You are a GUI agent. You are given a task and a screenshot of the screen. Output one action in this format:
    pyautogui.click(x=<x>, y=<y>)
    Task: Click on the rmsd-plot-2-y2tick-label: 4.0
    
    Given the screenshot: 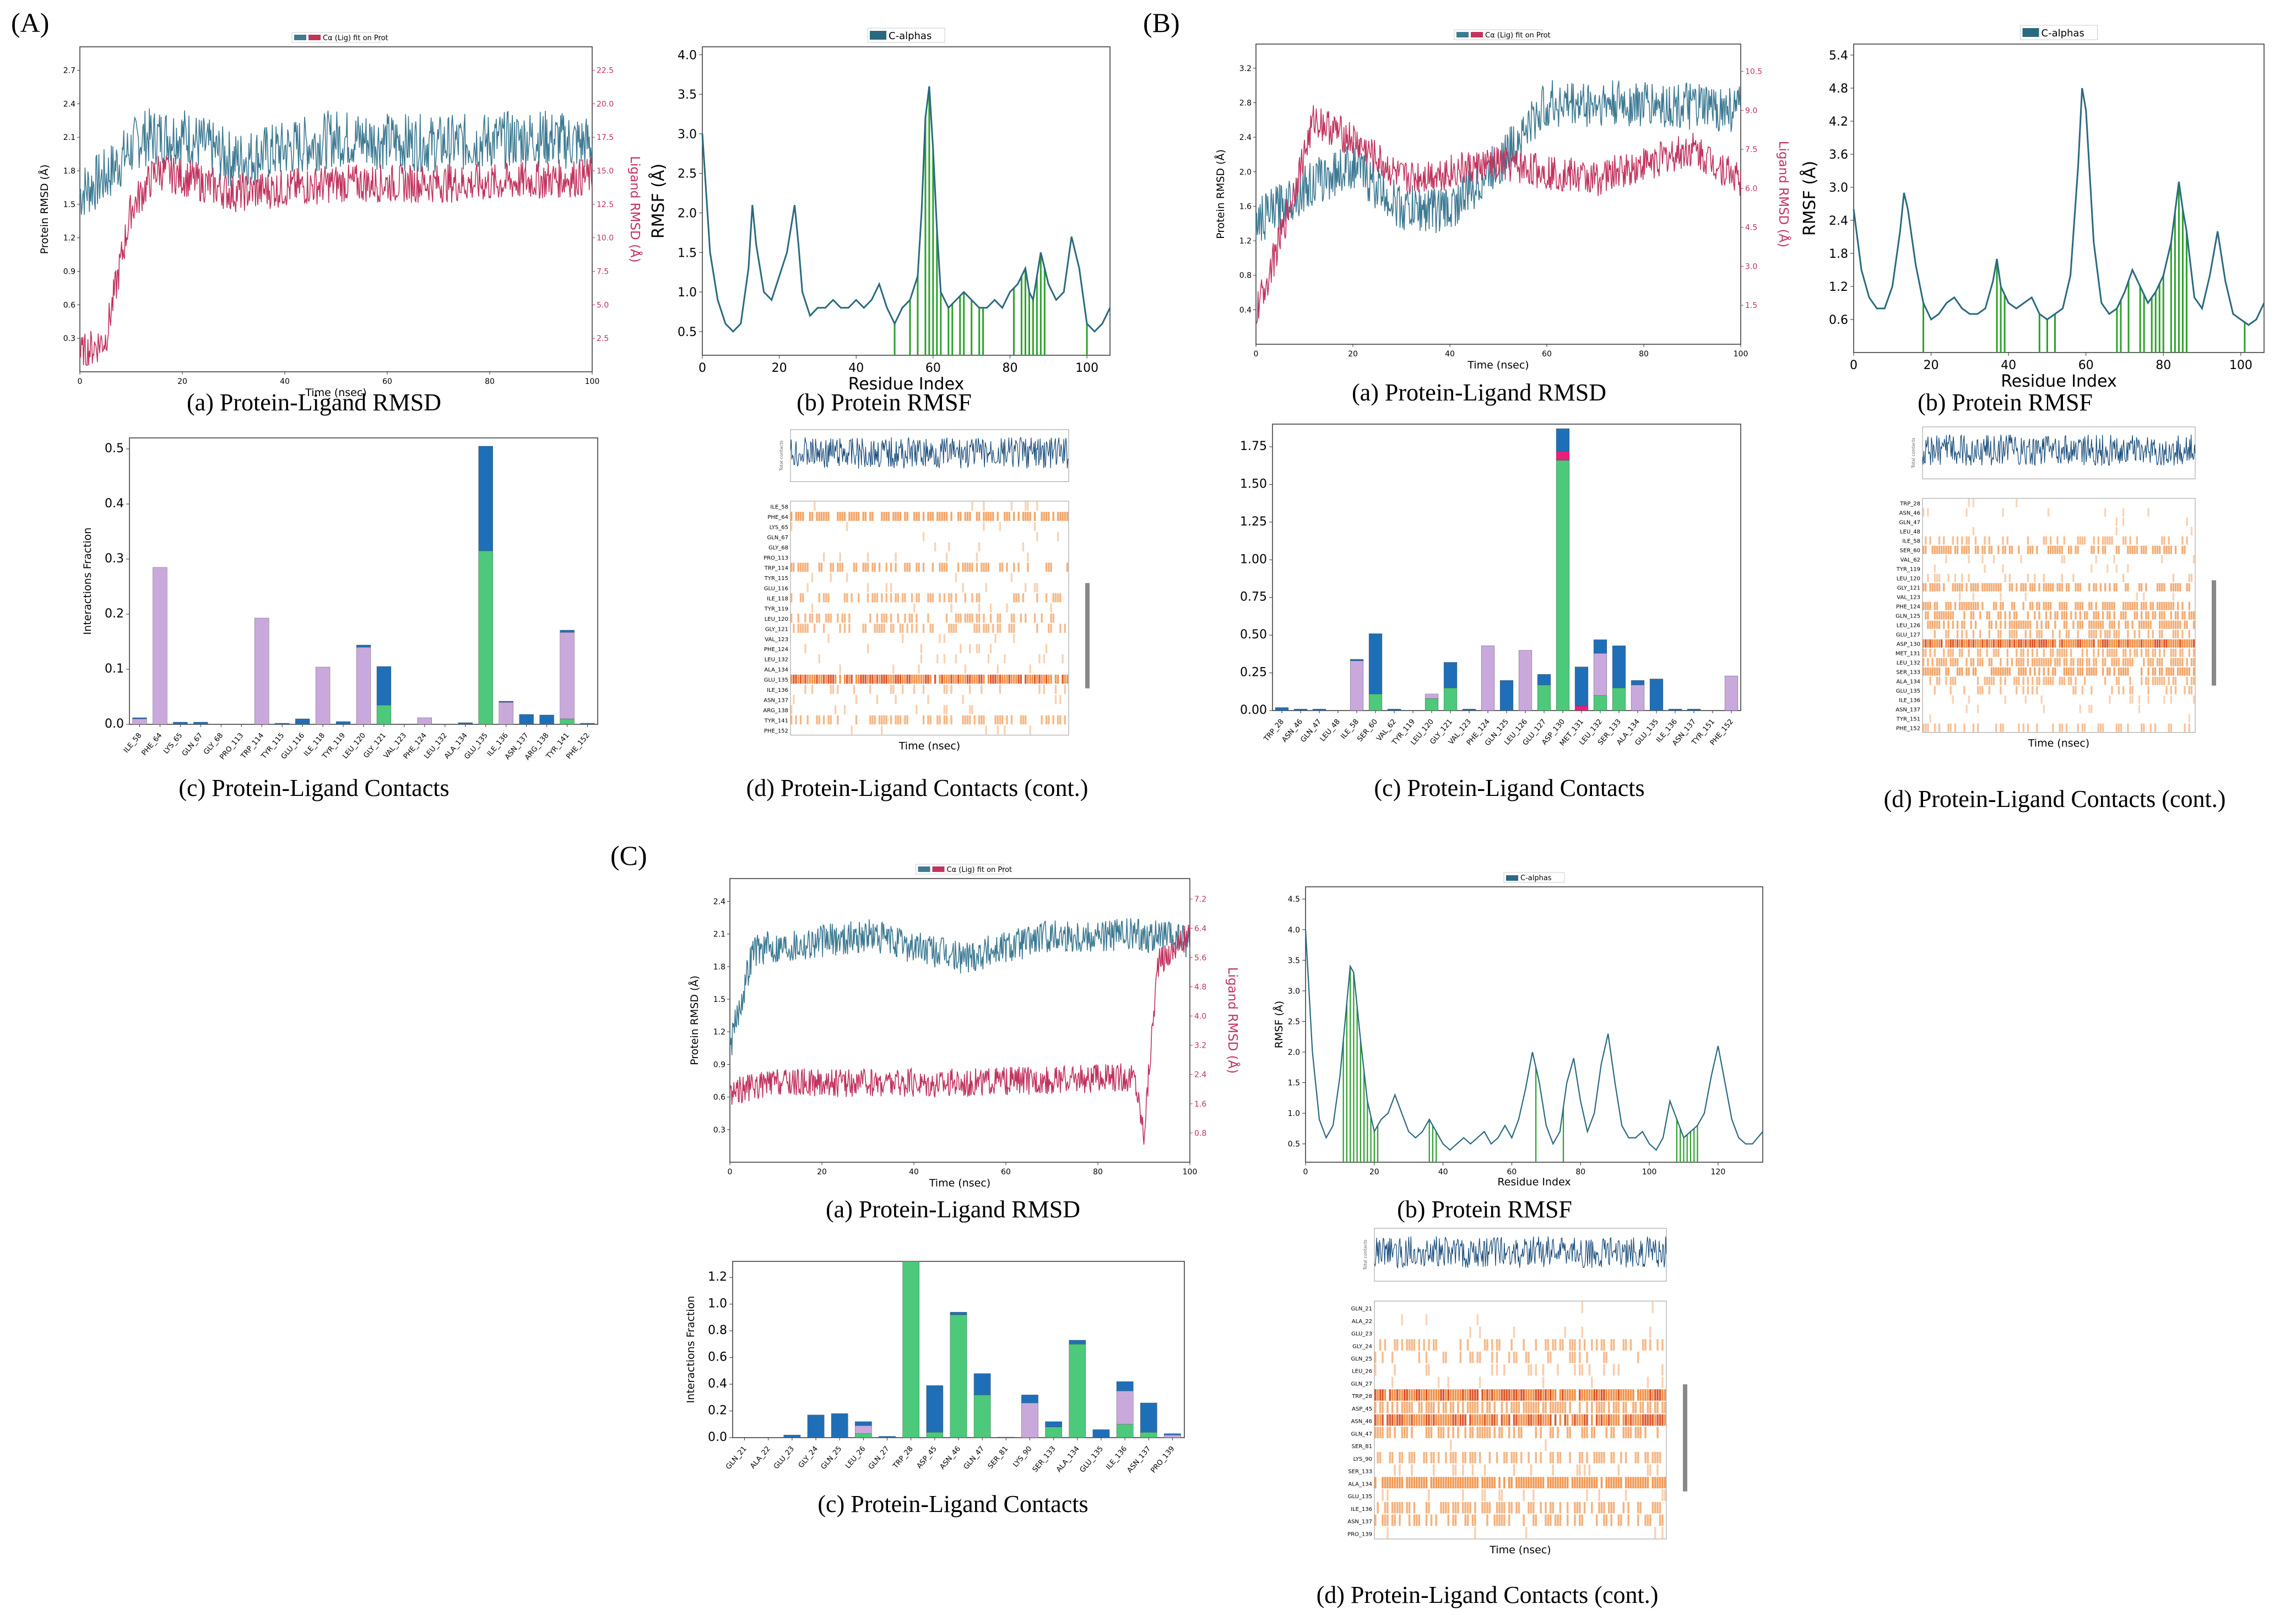 What is the action you would take?
    pyautogui.click(x=1200, y=1016)
    